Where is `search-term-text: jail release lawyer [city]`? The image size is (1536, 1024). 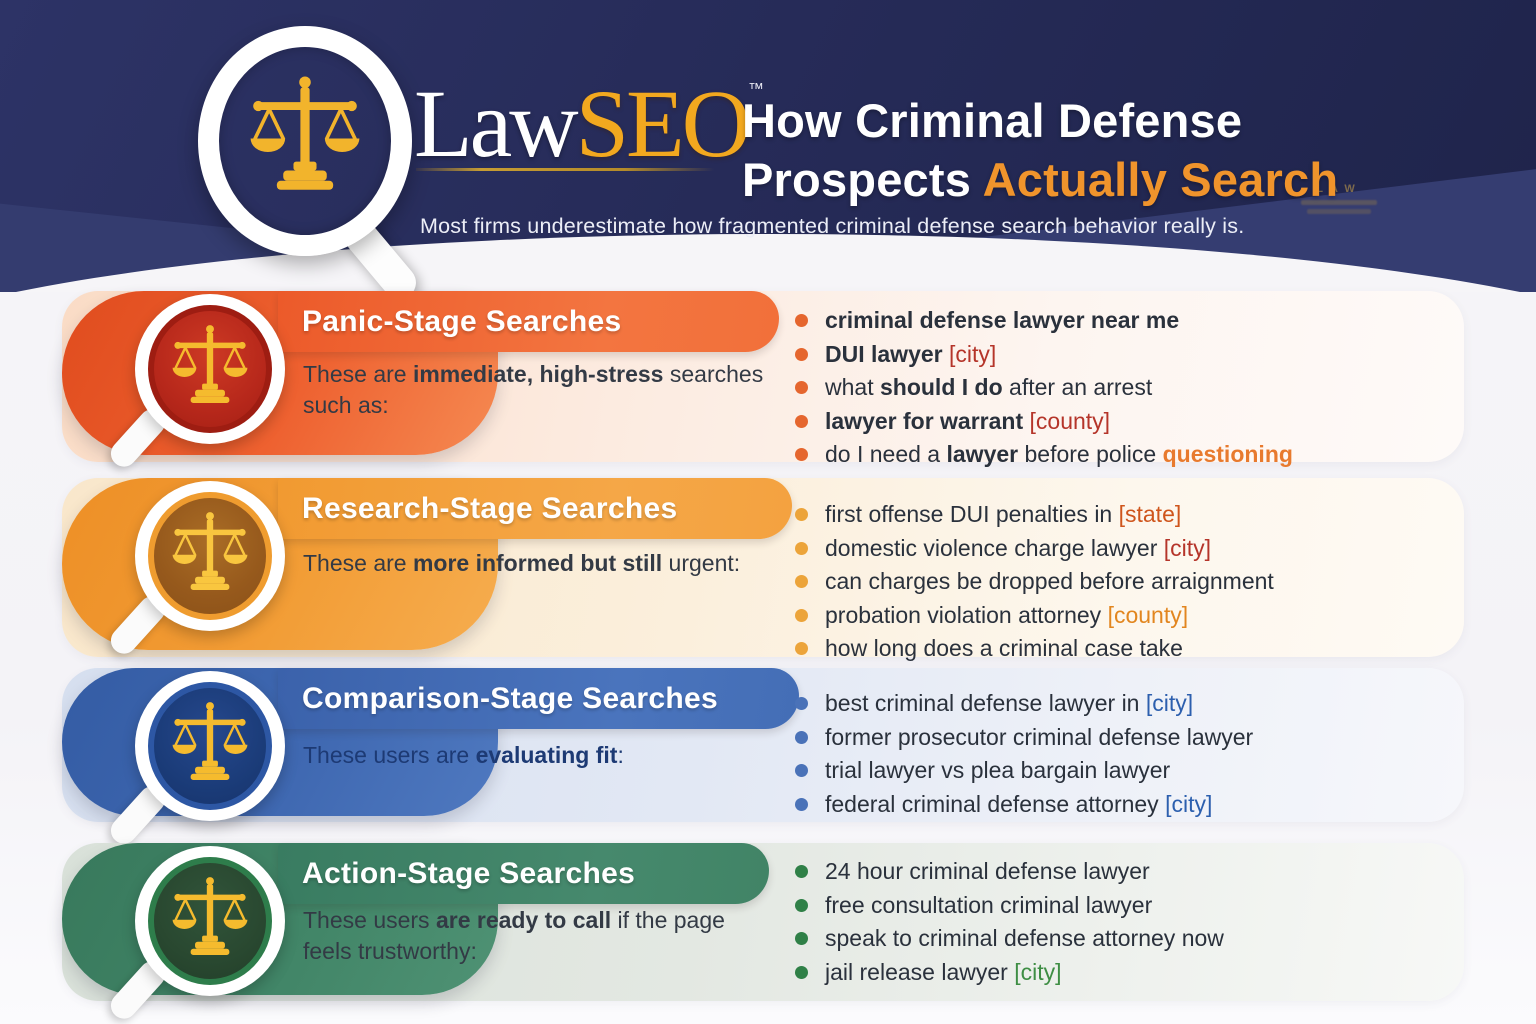
search-term-text: jail release lawyer [city] is located at coordinates (943, 973).